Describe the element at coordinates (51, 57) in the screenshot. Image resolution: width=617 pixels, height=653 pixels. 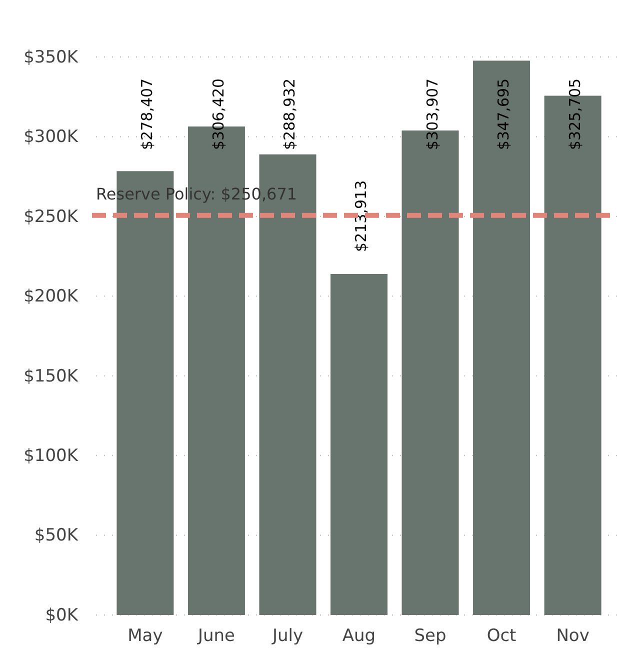
I see `y-tick-label: $350K` at that location.